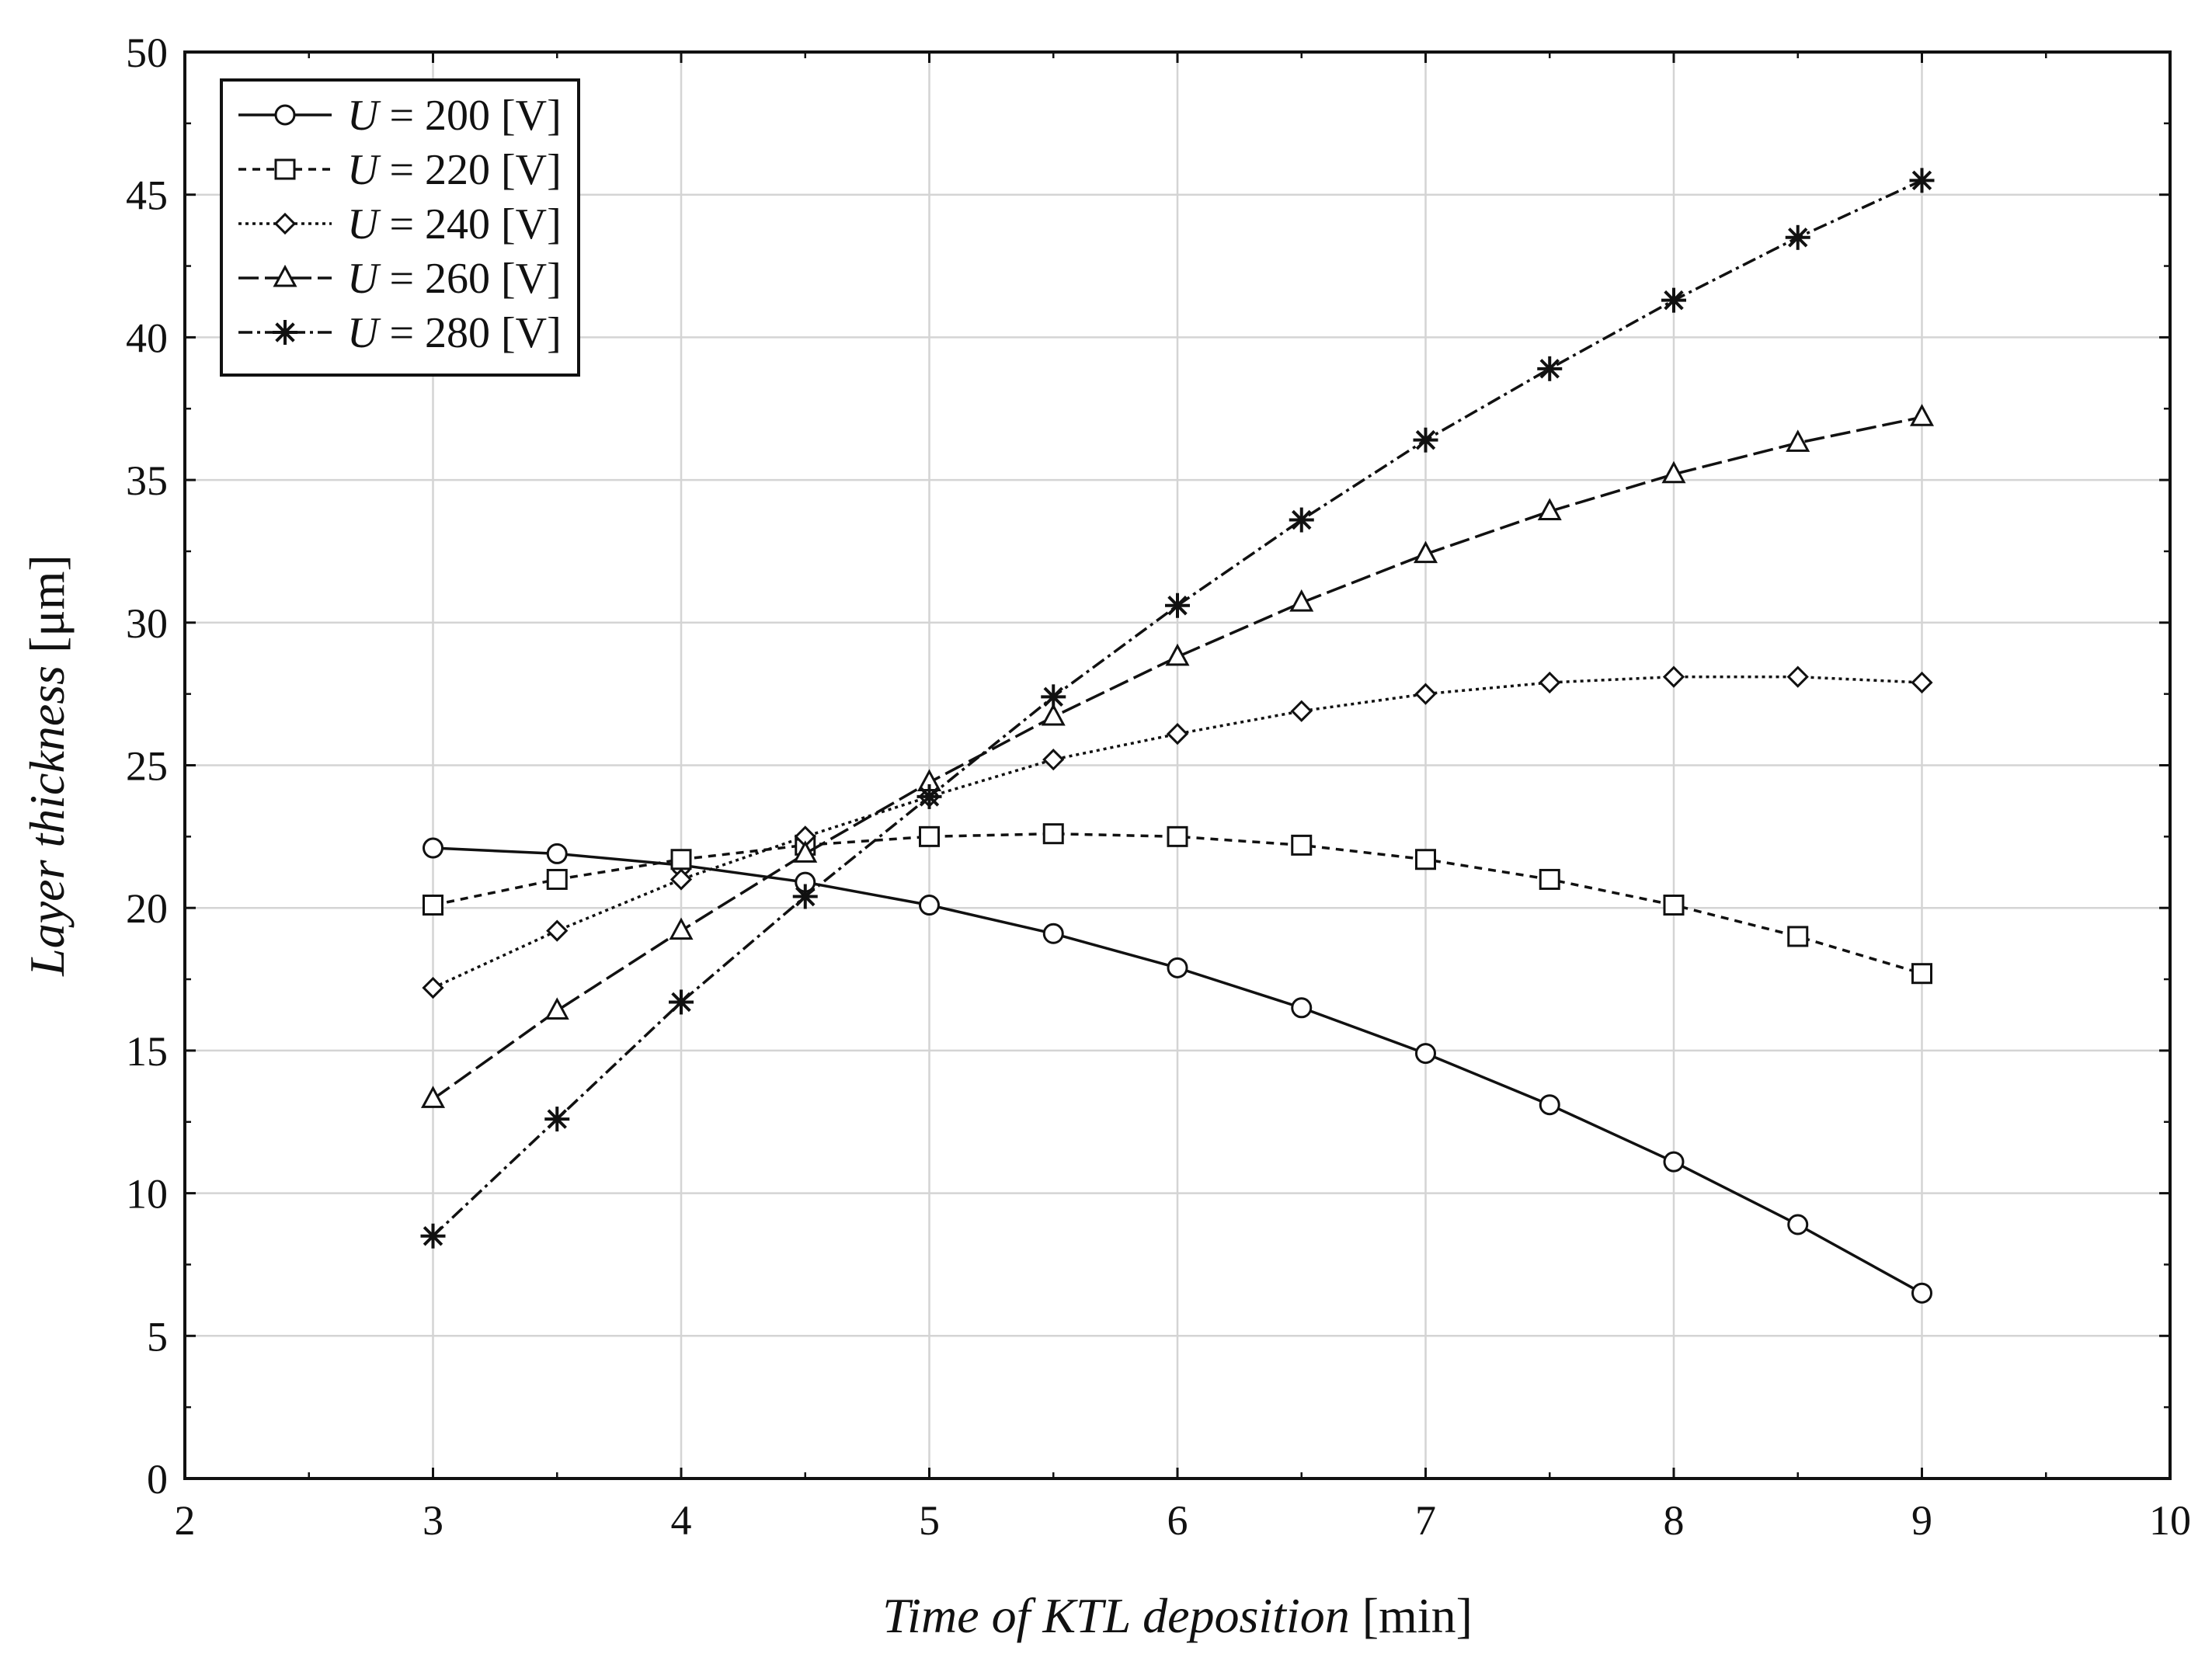 Image resolution: width=2212 pixels, height=1661 pixels. What do you see at coordinates (147, 1051) in the screenshot?
I see `y-tick-label: 15` at bounding box center [147, 1051].